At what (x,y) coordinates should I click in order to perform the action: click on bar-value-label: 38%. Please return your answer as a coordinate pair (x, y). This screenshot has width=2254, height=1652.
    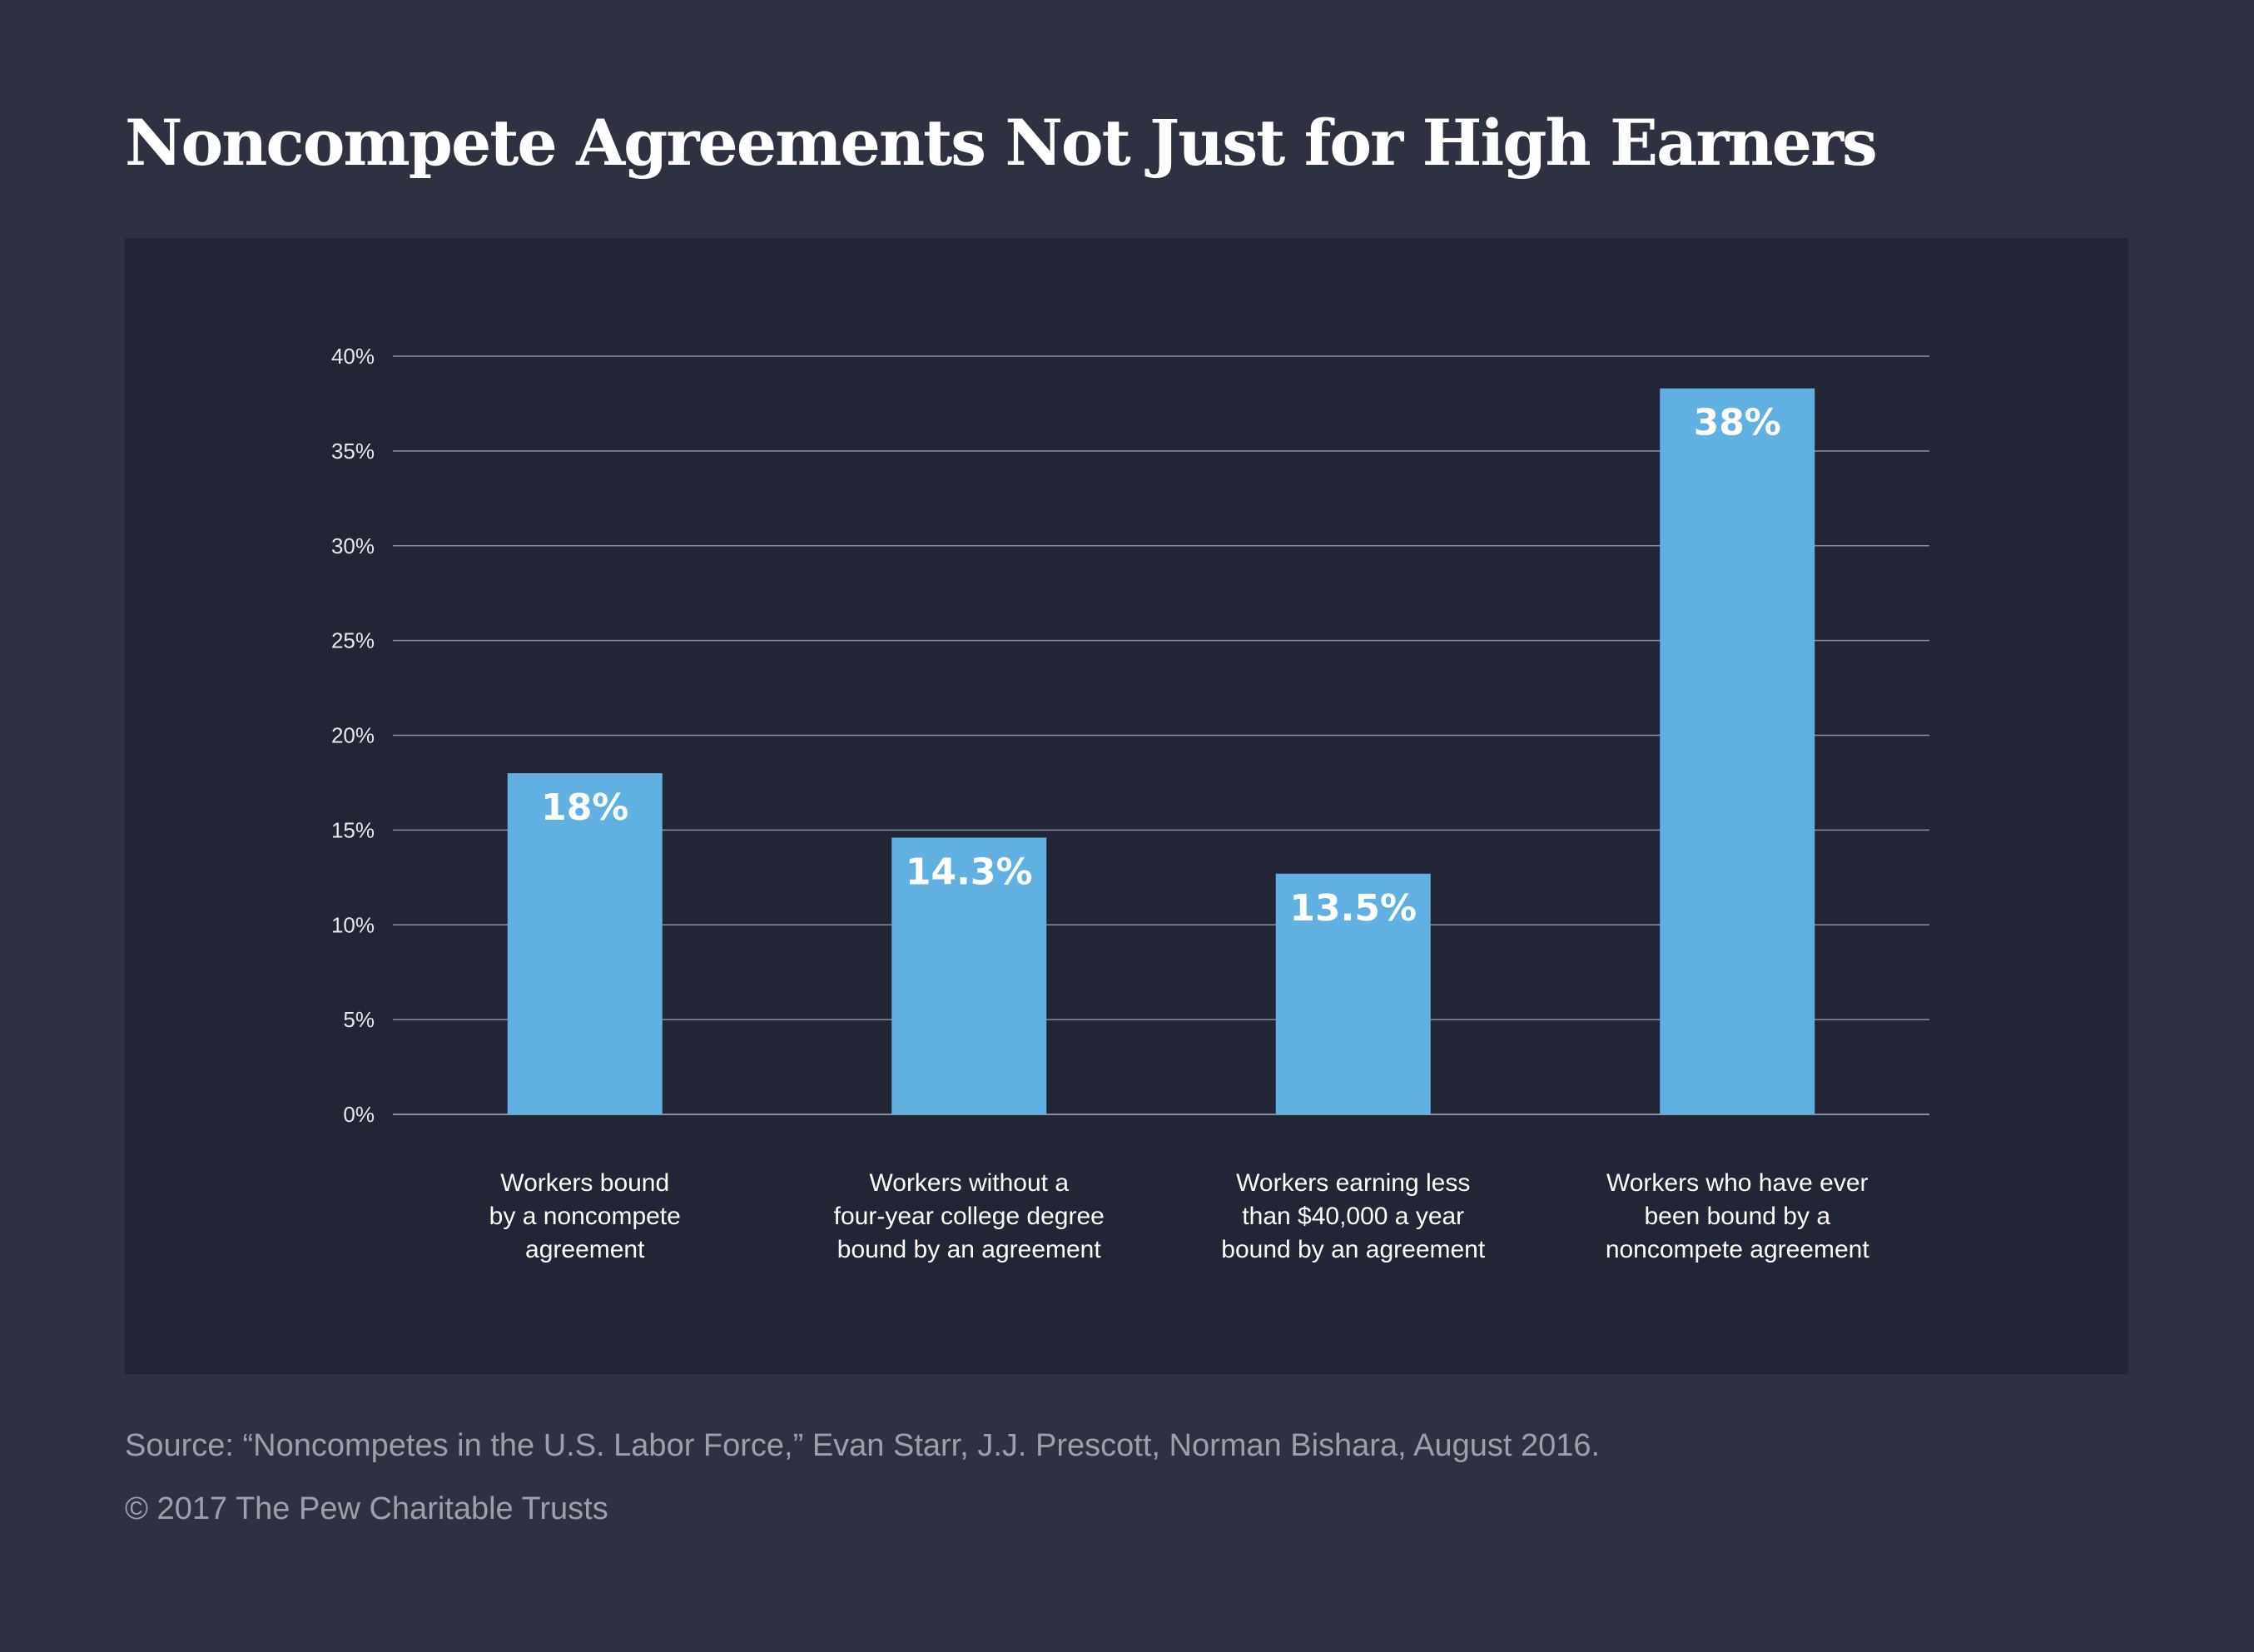
    Looking at the image, I should click on (1738, 423).